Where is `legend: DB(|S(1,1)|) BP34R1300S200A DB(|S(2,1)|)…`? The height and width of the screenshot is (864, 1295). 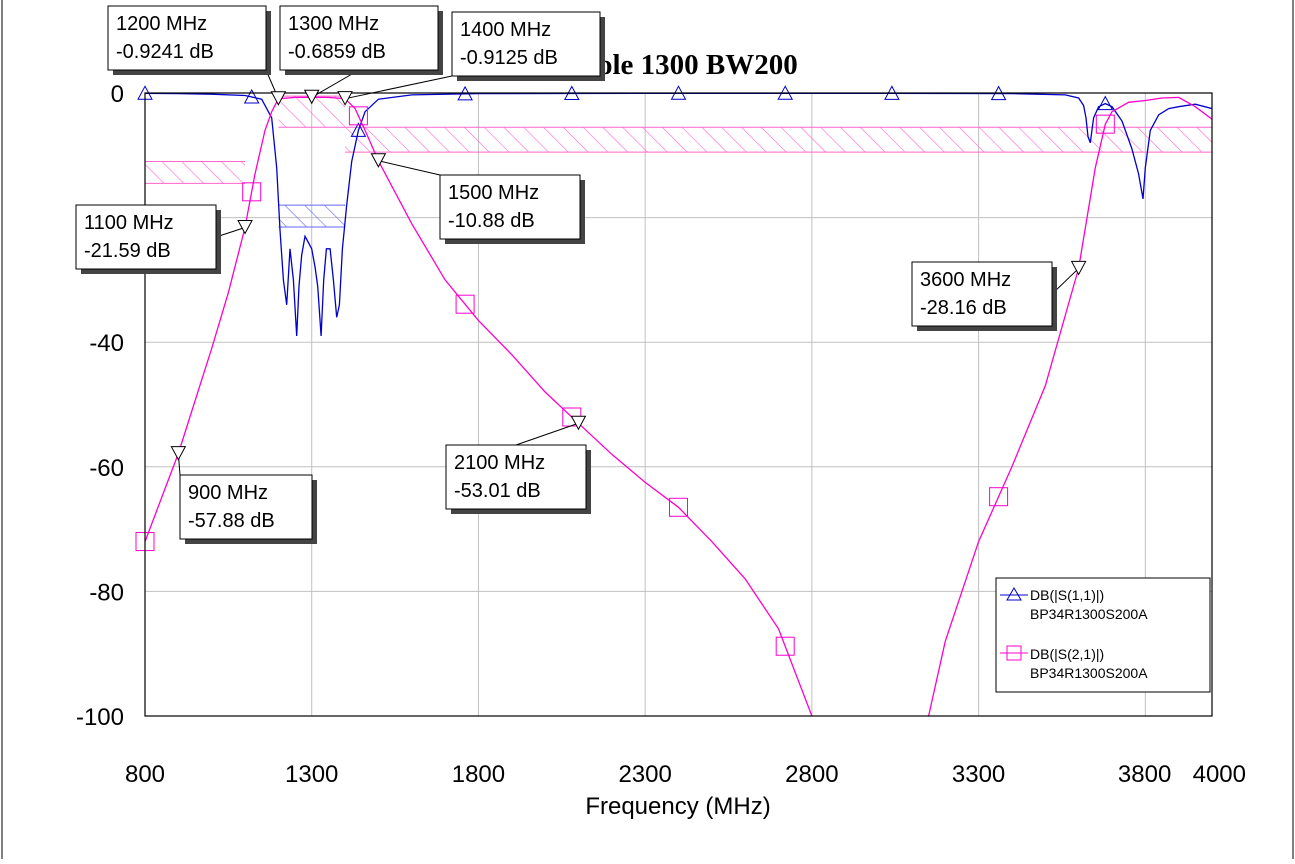 legend: DB(|S(1,1)|) BP34R1300S200A DB(|S(2,1)|)… is located at coordinates (1103, 635).